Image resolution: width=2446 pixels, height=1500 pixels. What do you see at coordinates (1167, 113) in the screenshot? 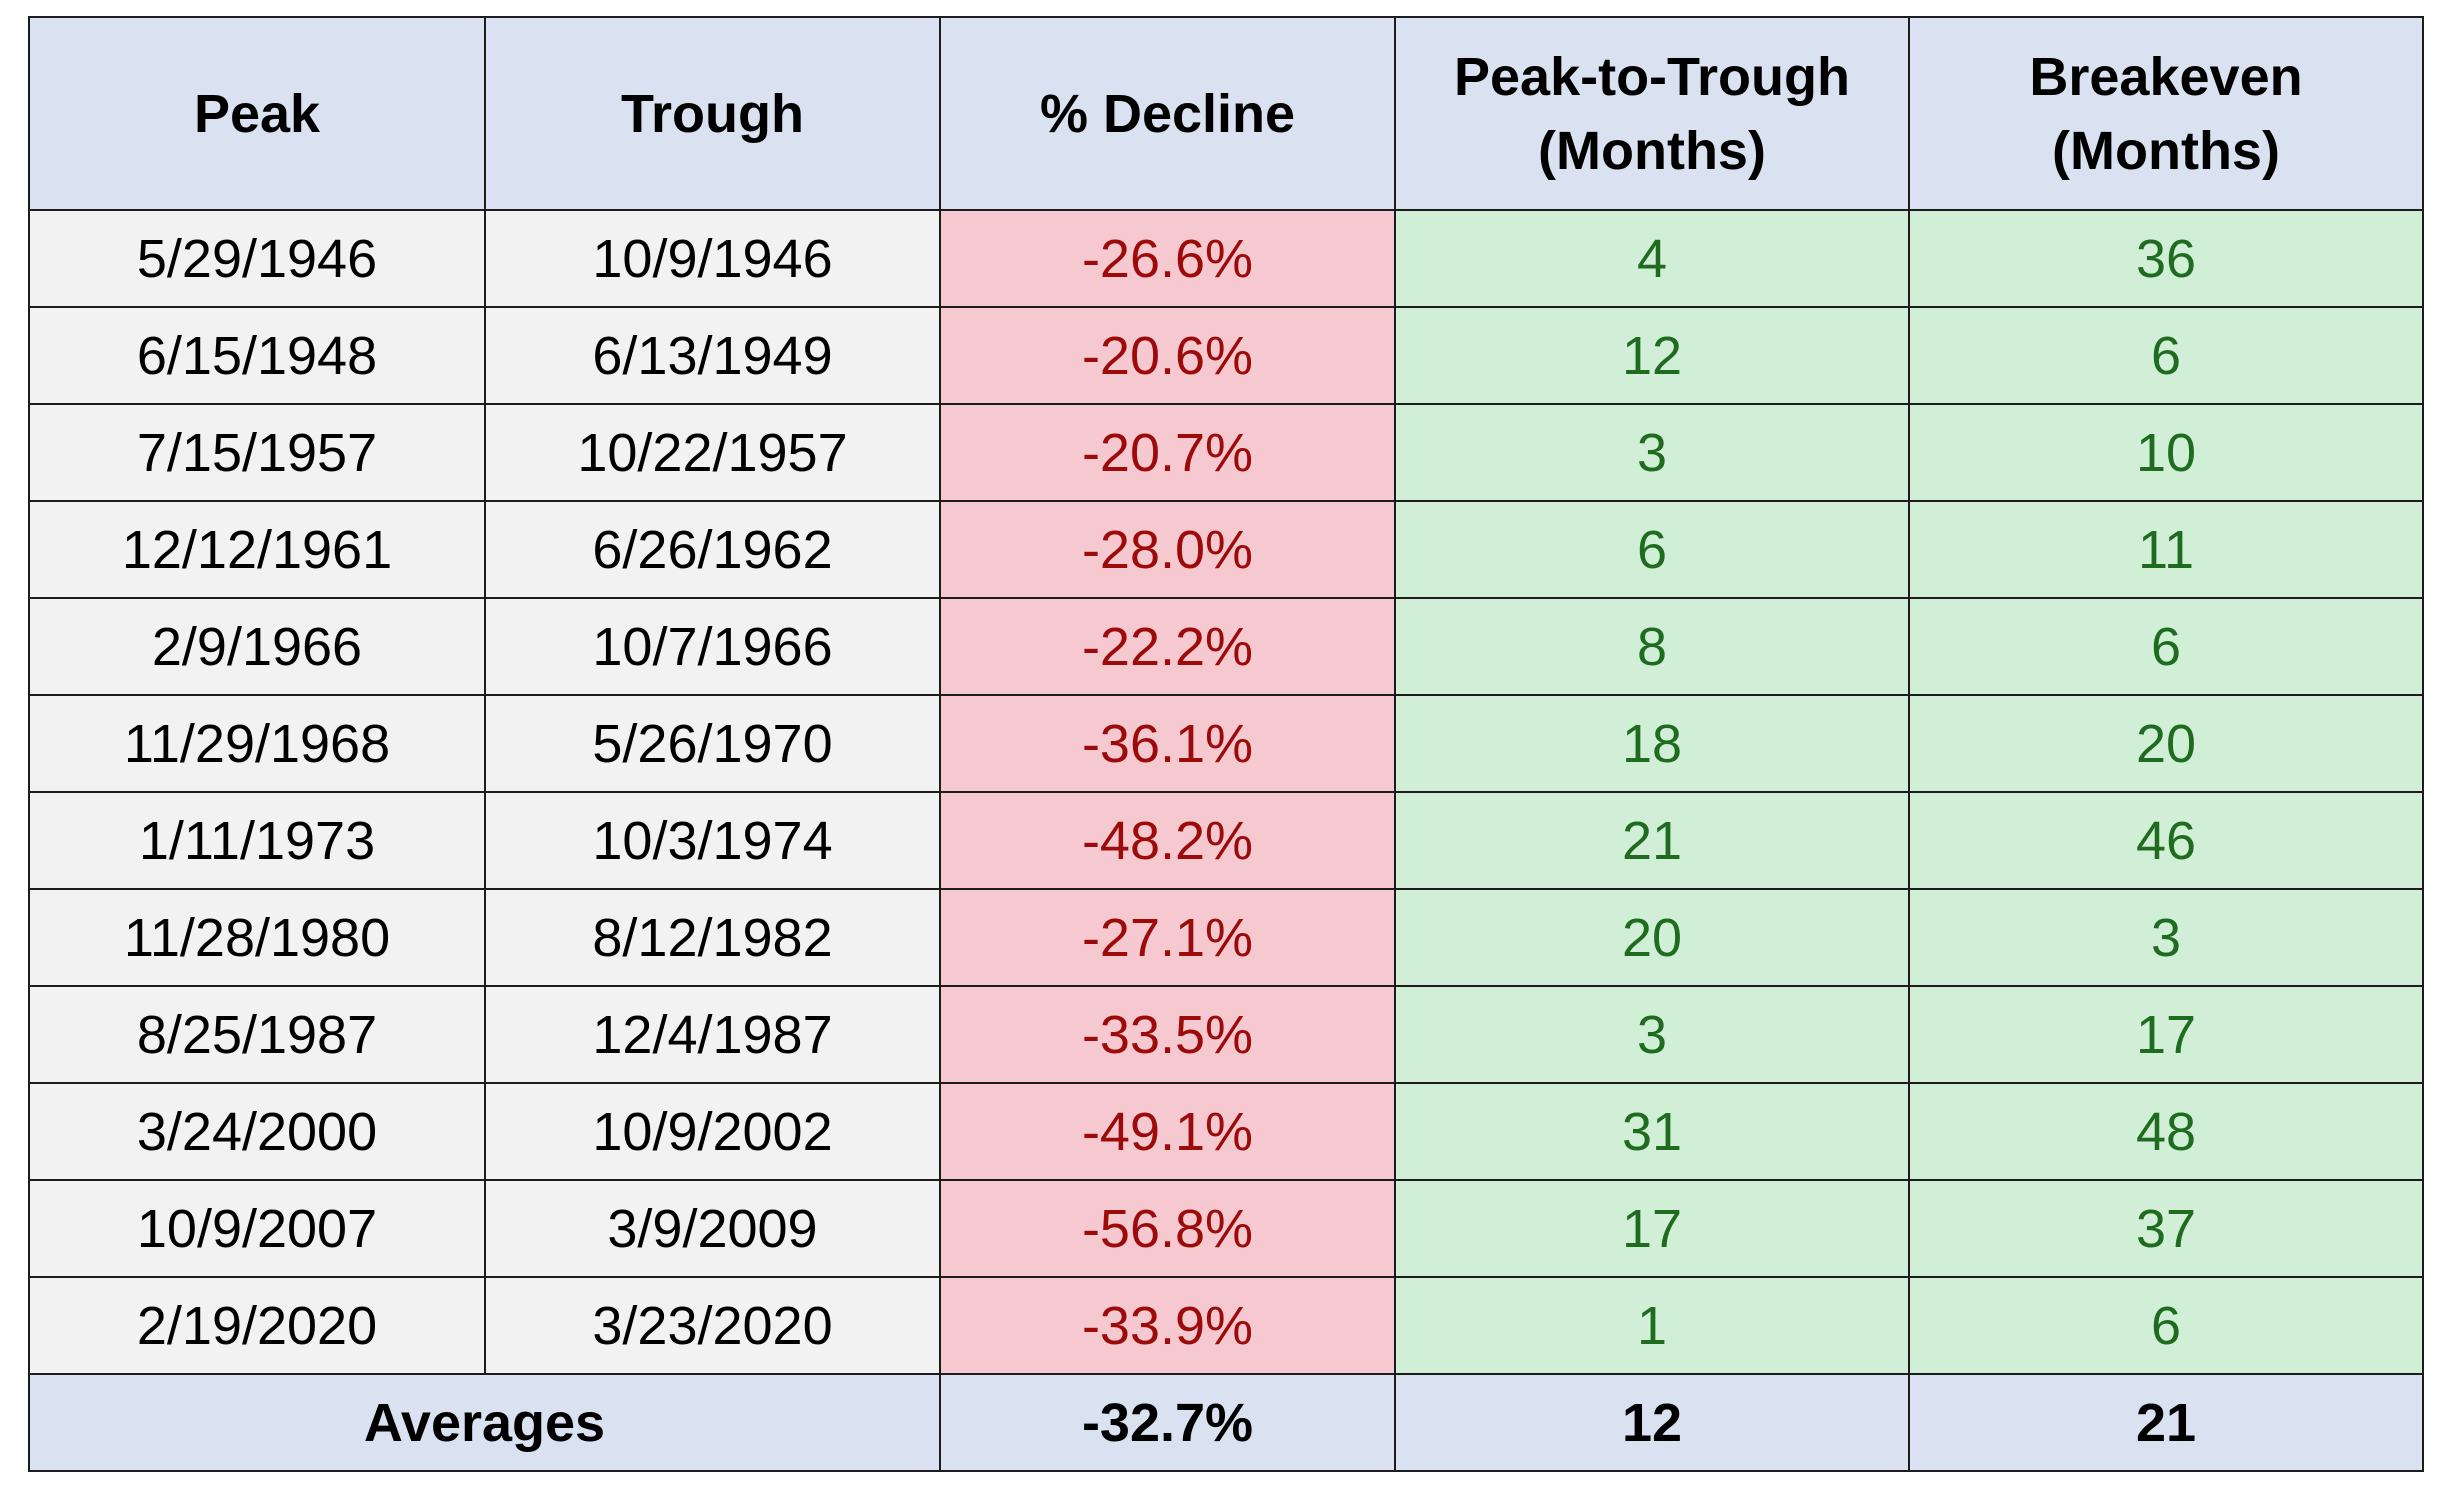
I see `header-decline: % Decline` at bounding box center [1167, 113].